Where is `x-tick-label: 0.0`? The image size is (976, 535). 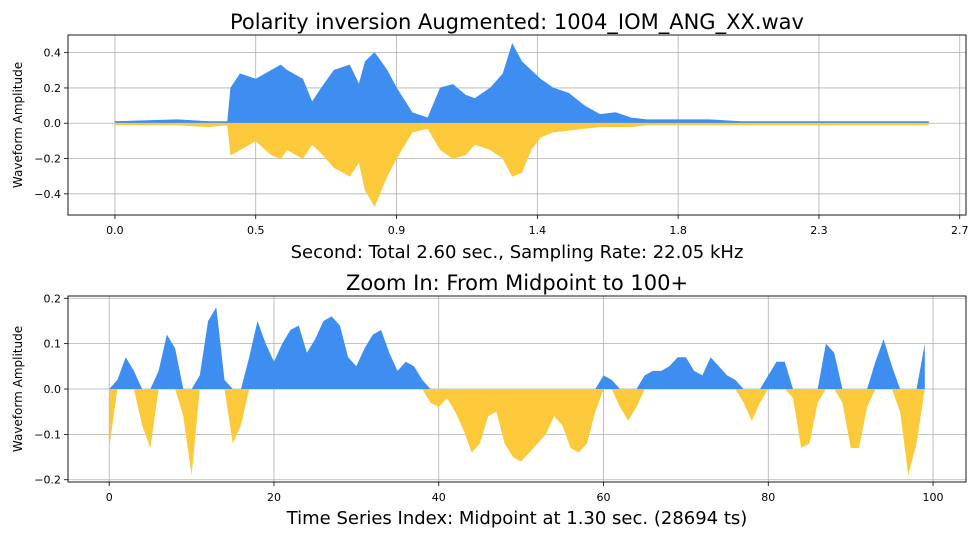 x-tick-label: 0.0 is located at coordinates (115, 230).